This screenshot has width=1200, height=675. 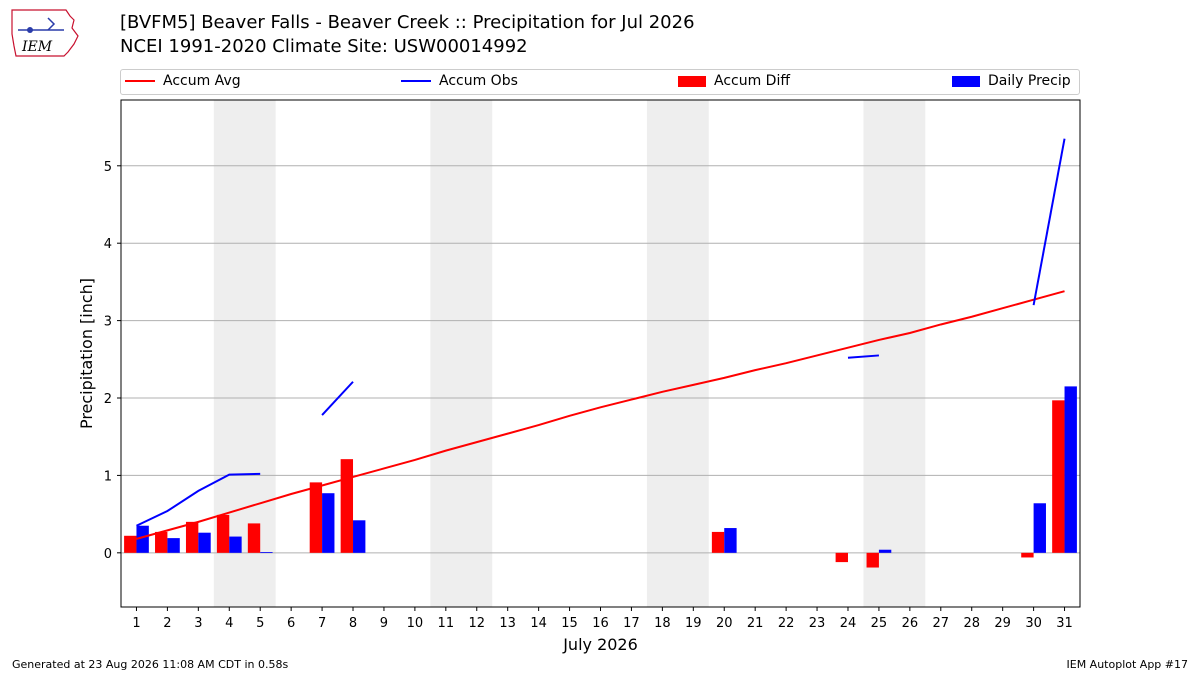 I want to click on x-tick-label-19: 19, so click(x=693, y=623).